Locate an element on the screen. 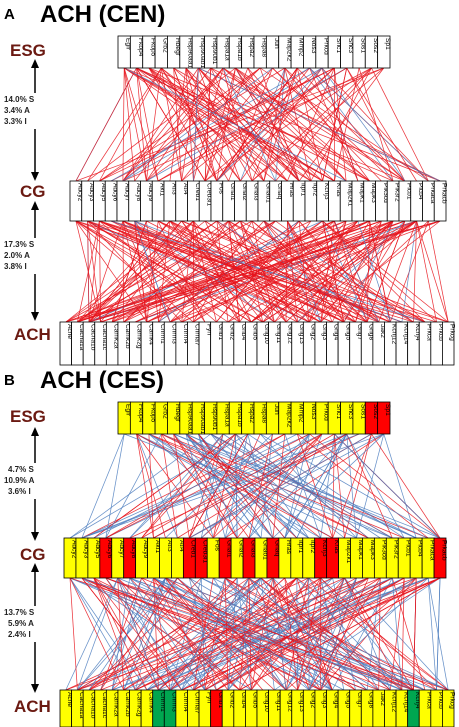 The height and width of the screenshot is (727, 459). gene-node: Adcy3 is located at coordinates (82, 558).